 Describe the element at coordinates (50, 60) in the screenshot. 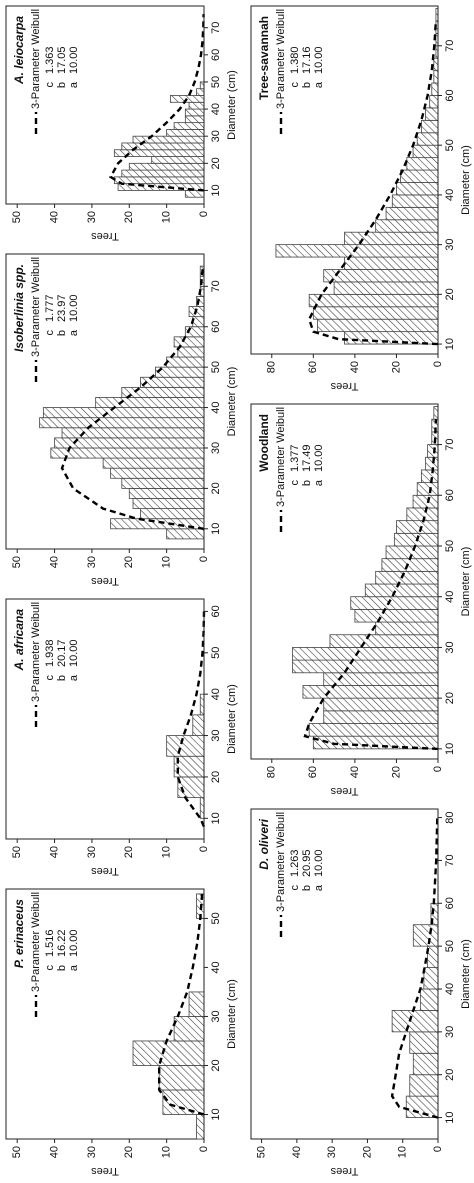

I see `param-value: 1.363` at that location.